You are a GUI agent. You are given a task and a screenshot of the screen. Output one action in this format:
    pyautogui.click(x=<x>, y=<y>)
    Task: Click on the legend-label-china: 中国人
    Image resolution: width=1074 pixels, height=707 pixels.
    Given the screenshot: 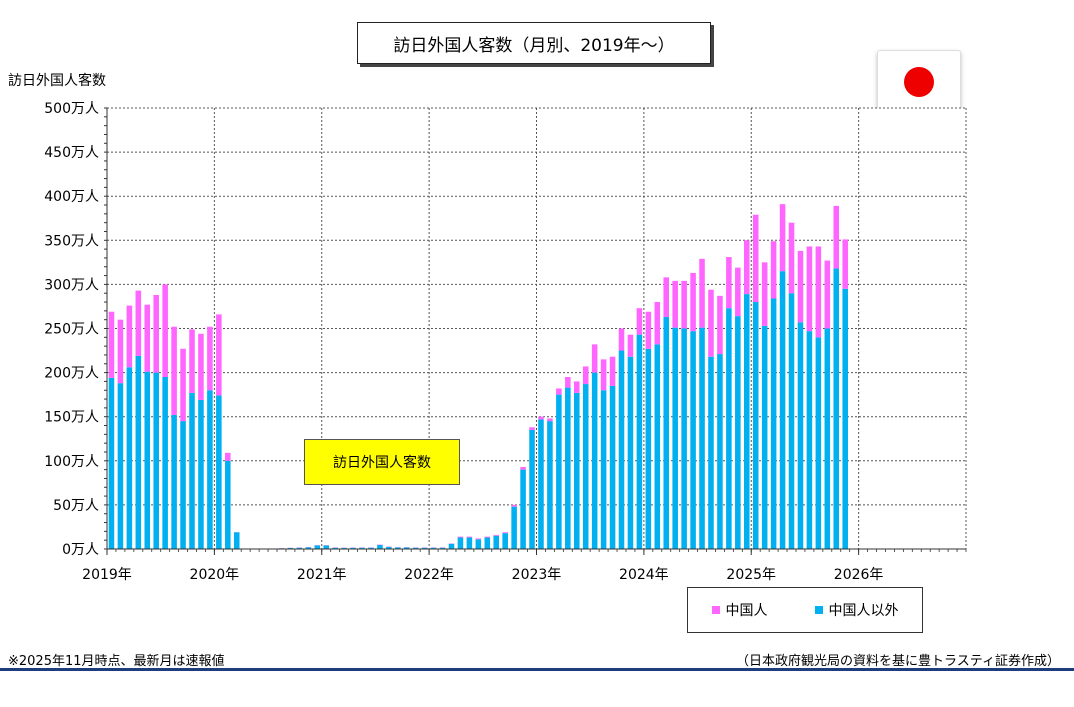 What is the action you would take?
    pyautogui.click(x=746, y=611)
    